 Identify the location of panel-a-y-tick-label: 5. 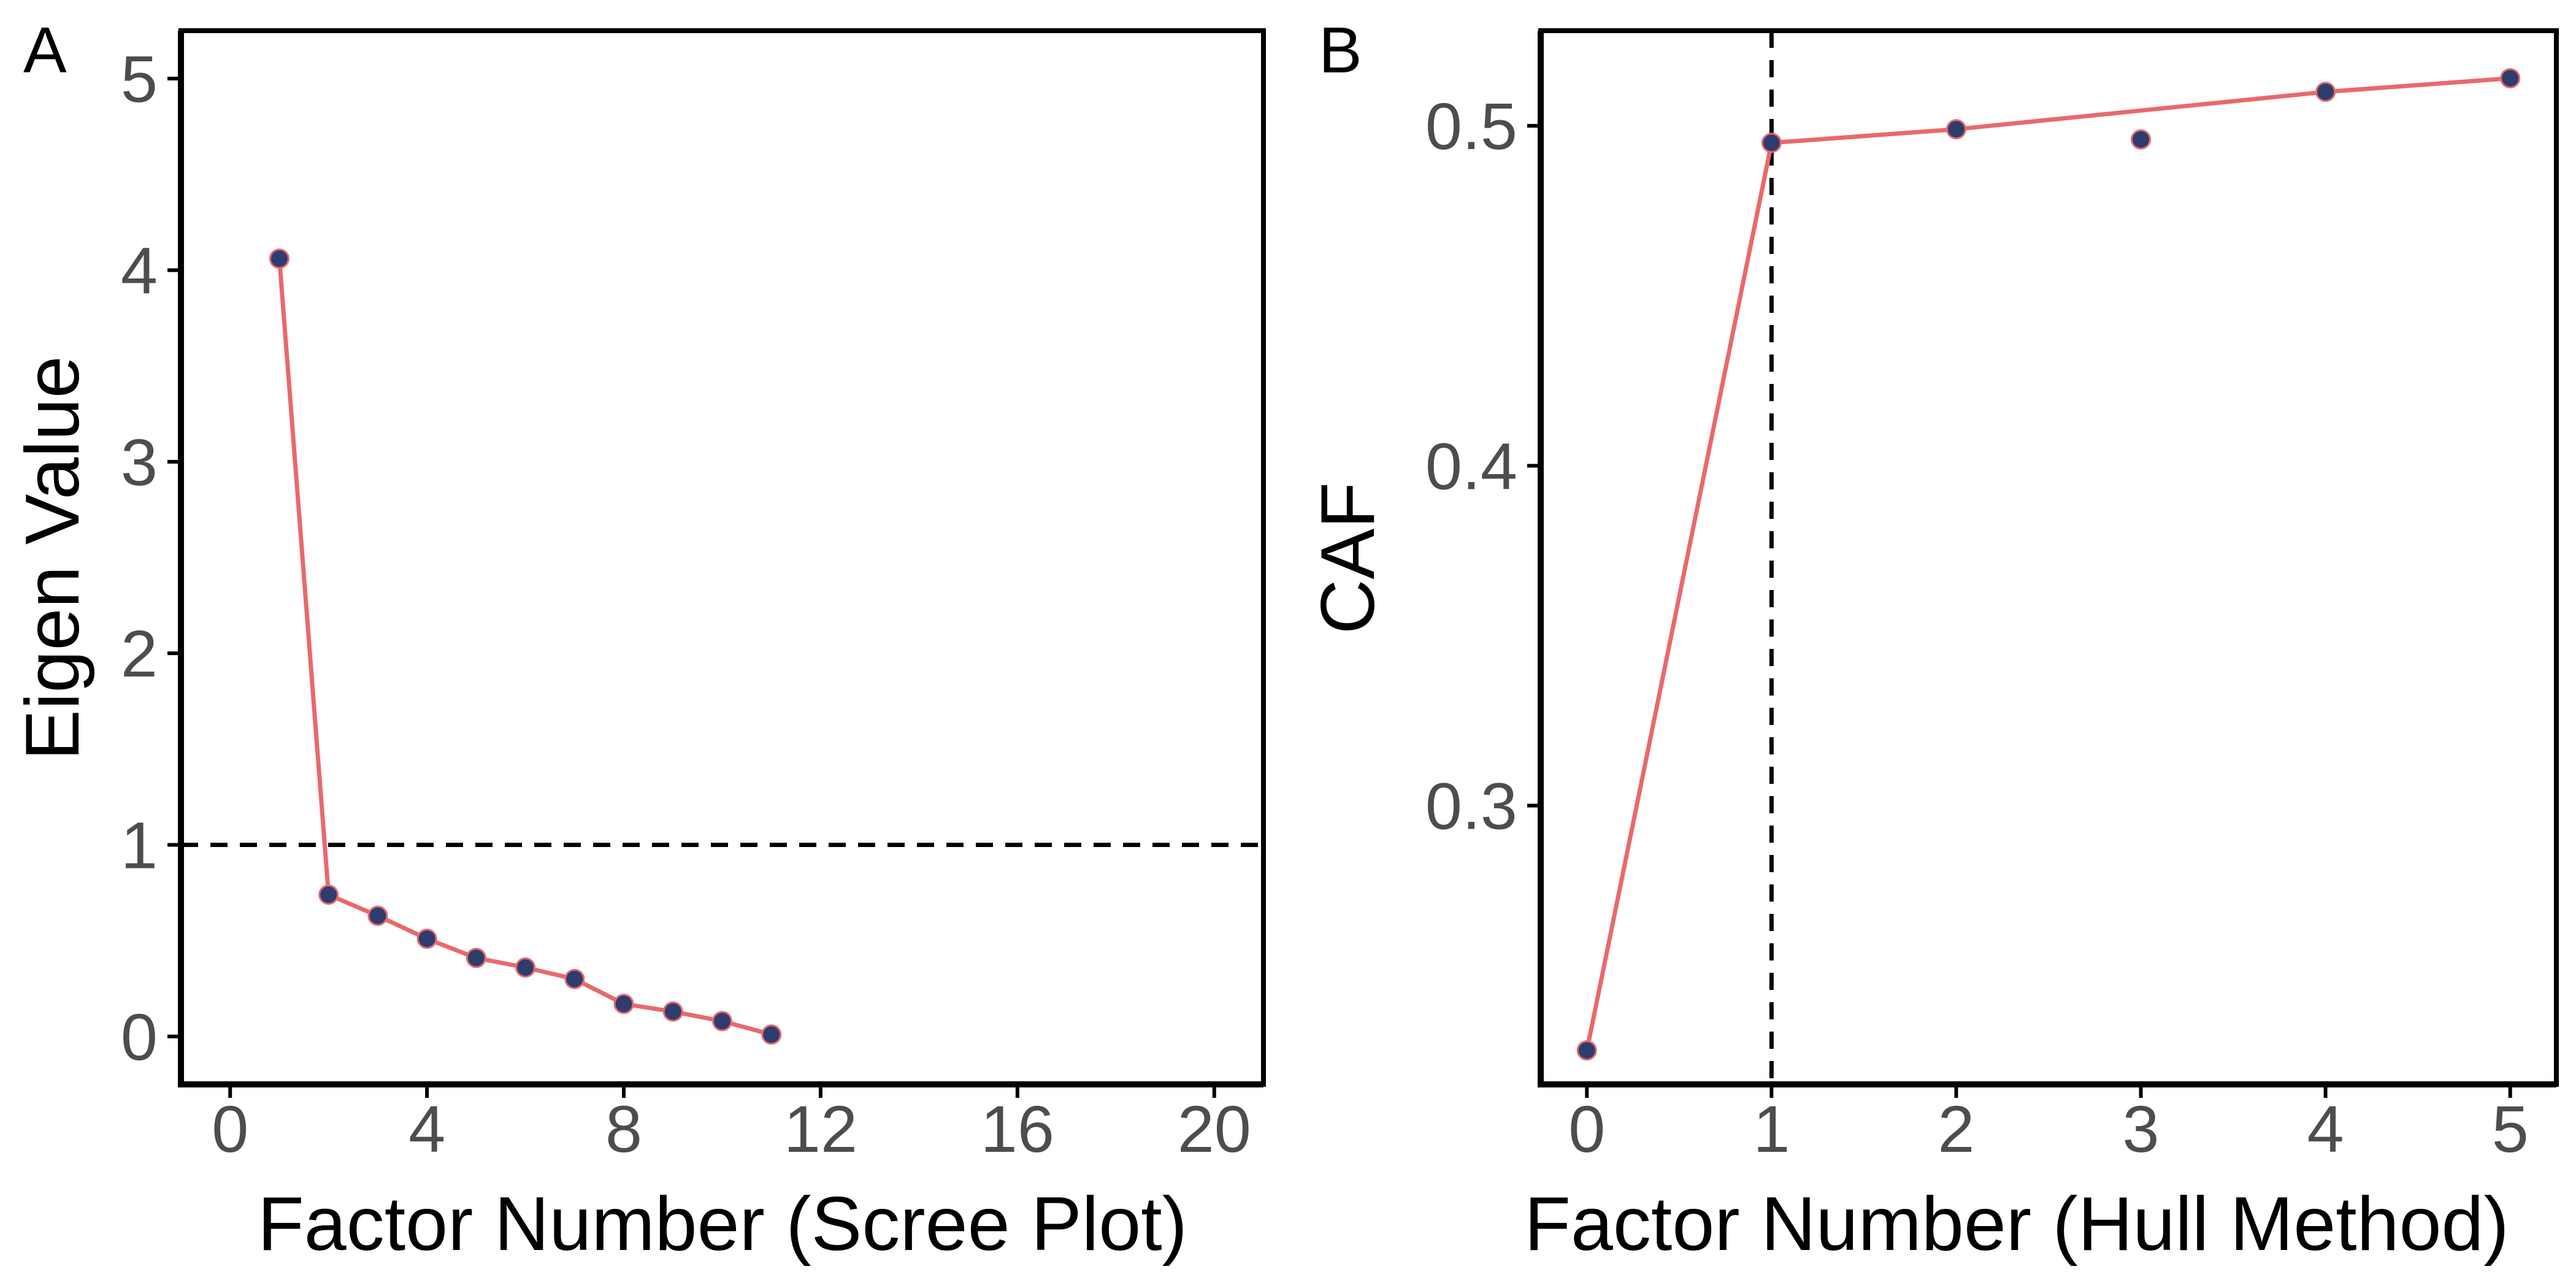
(139, 79).